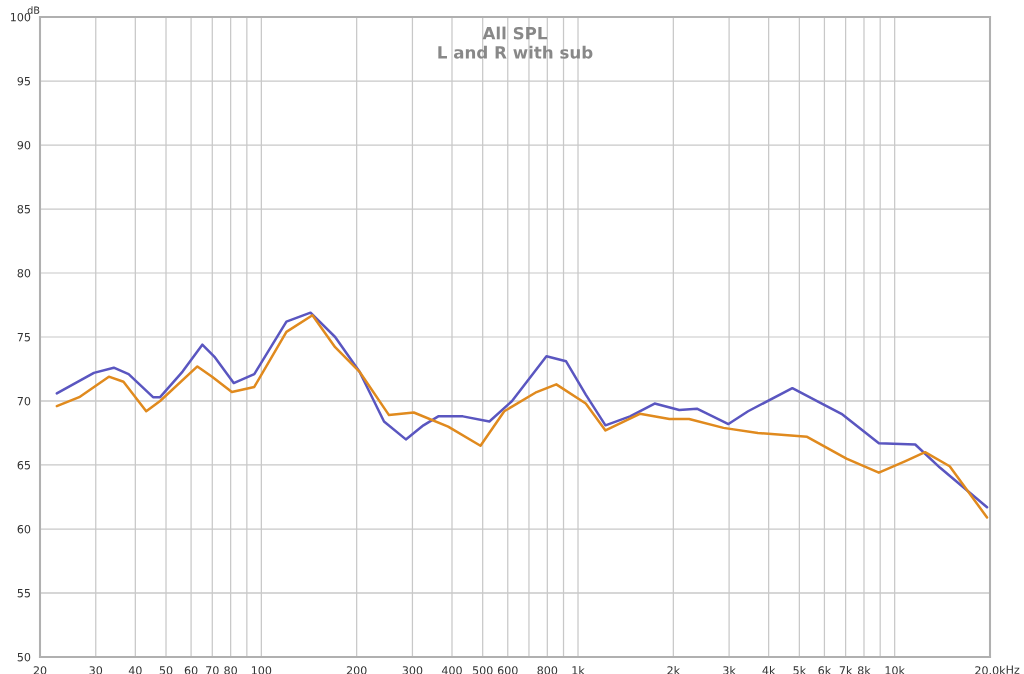 The height and width of the screenshot is (674, 1024). Describe the element at coordinates (729, 670) in the screenshot. I see `x-tick-label: 3k` at that location.